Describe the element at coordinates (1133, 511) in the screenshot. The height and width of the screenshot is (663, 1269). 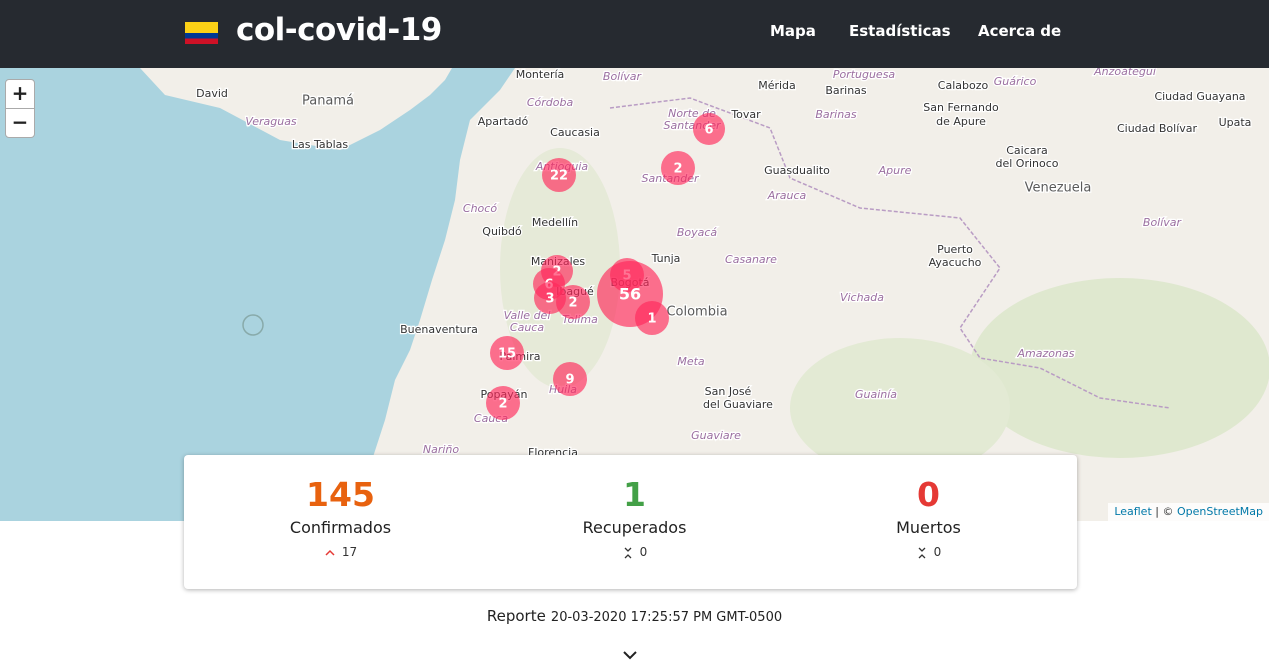
I see `leaflet-link: Leaflet` at that location.